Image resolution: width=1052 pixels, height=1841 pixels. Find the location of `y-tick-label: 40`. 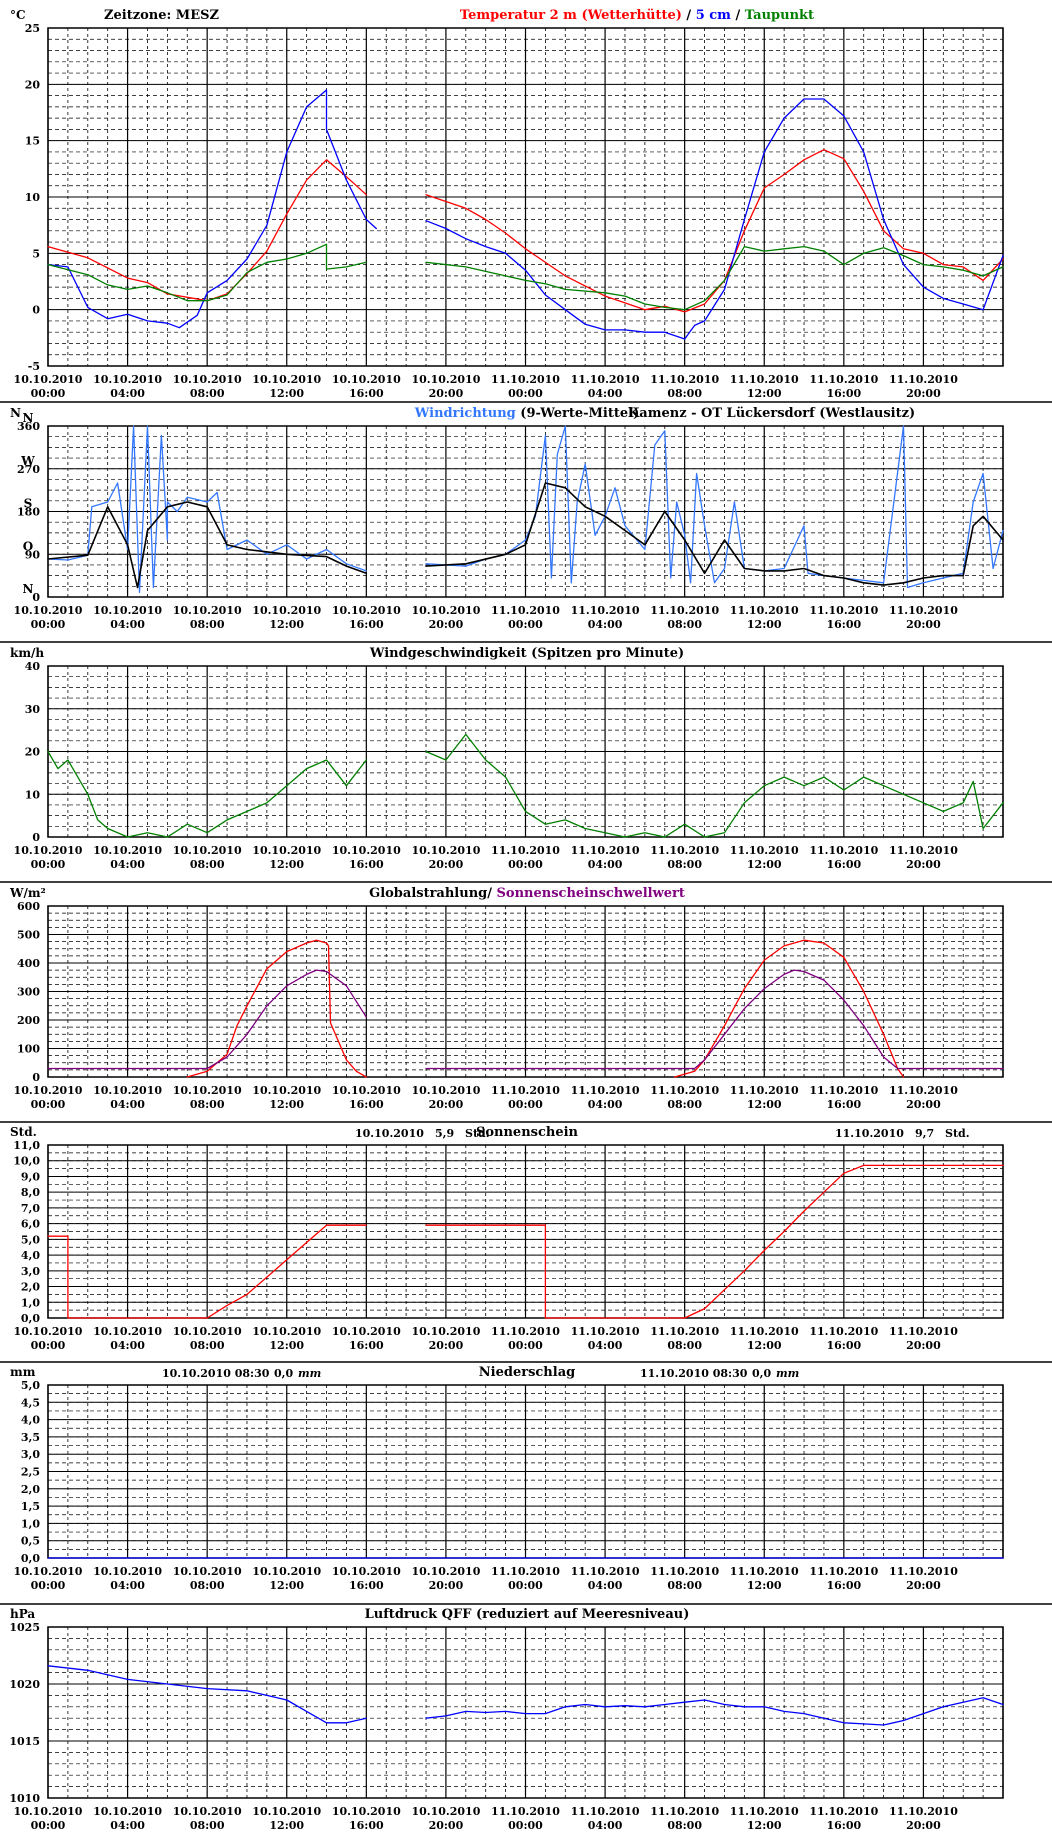

y-tick-label: 40 is located at coordinates (33, 666).